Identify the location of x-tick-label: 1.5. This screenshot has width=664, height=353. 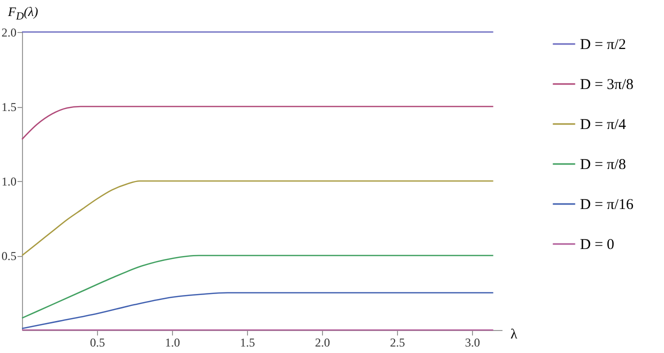
(247, 343).